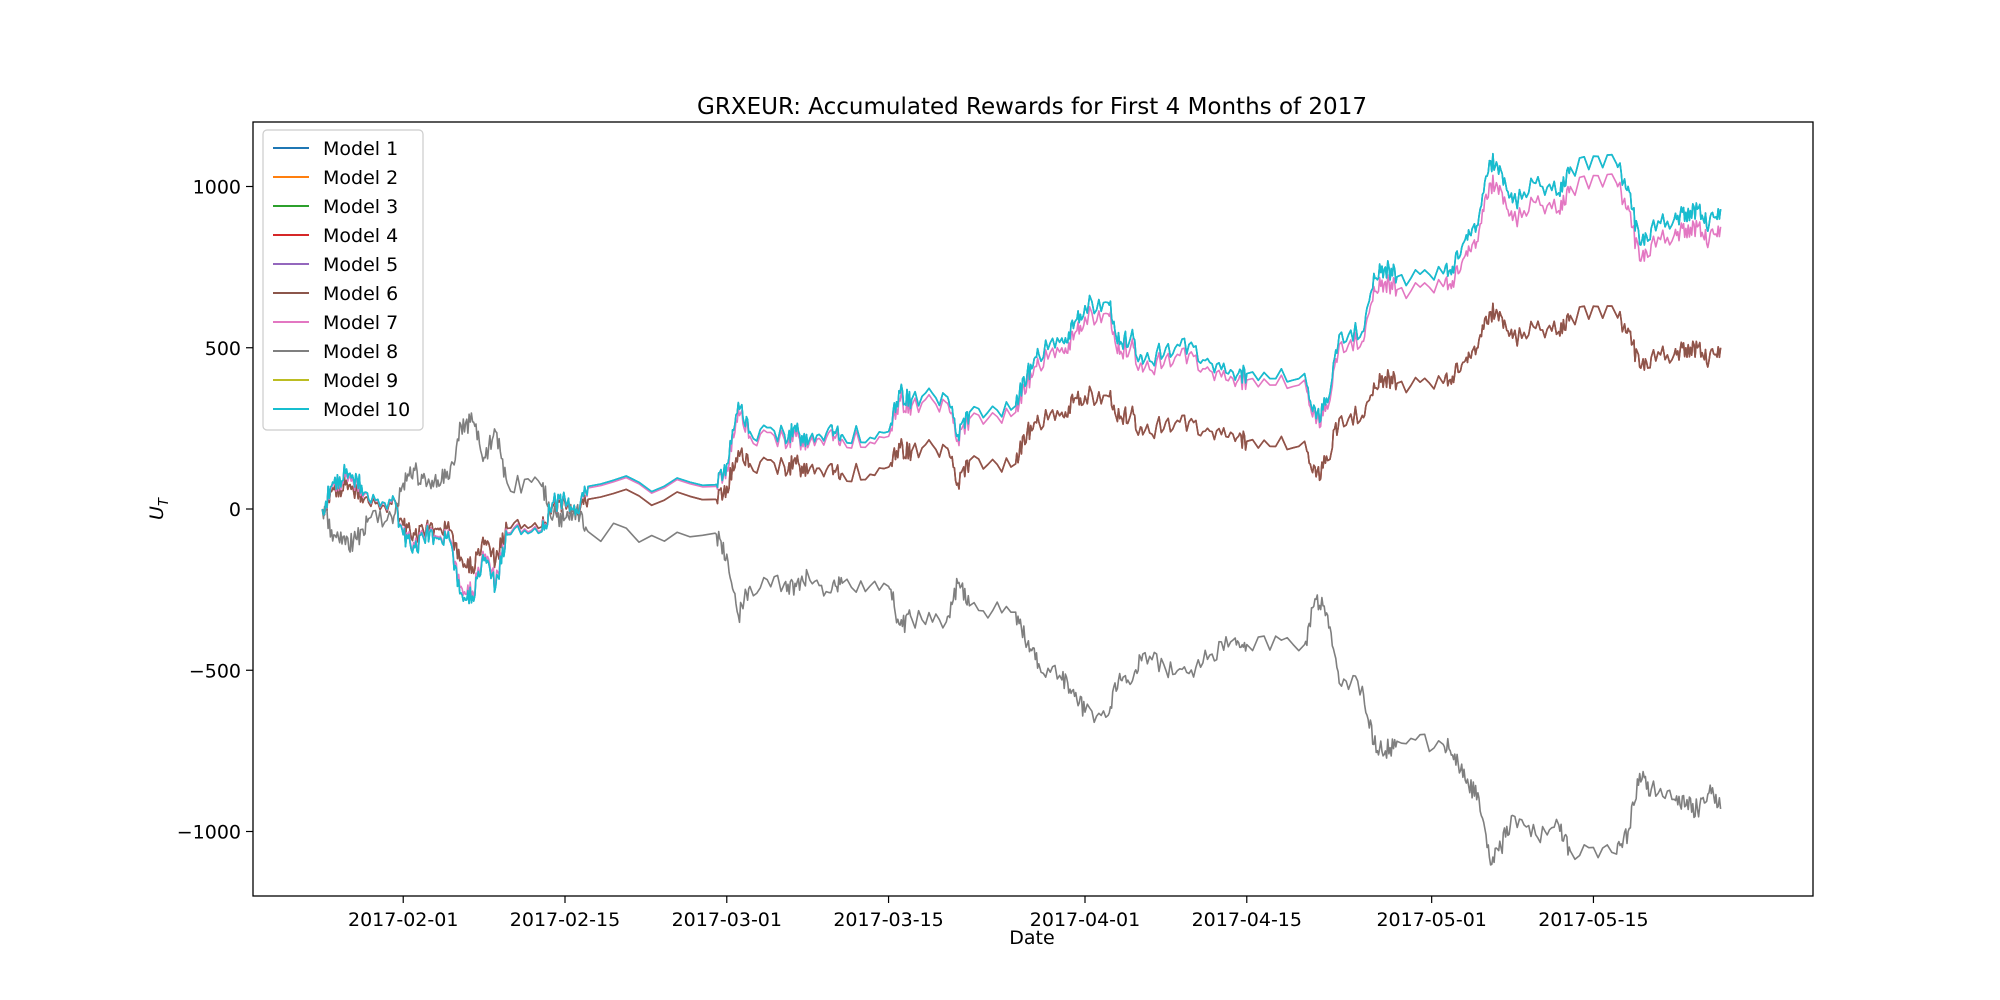  What do you see at coordinates (1085, 920) in the screenshot?
I see `x-tick-label: 2017-04-01` at bounding box center [1085, 920].